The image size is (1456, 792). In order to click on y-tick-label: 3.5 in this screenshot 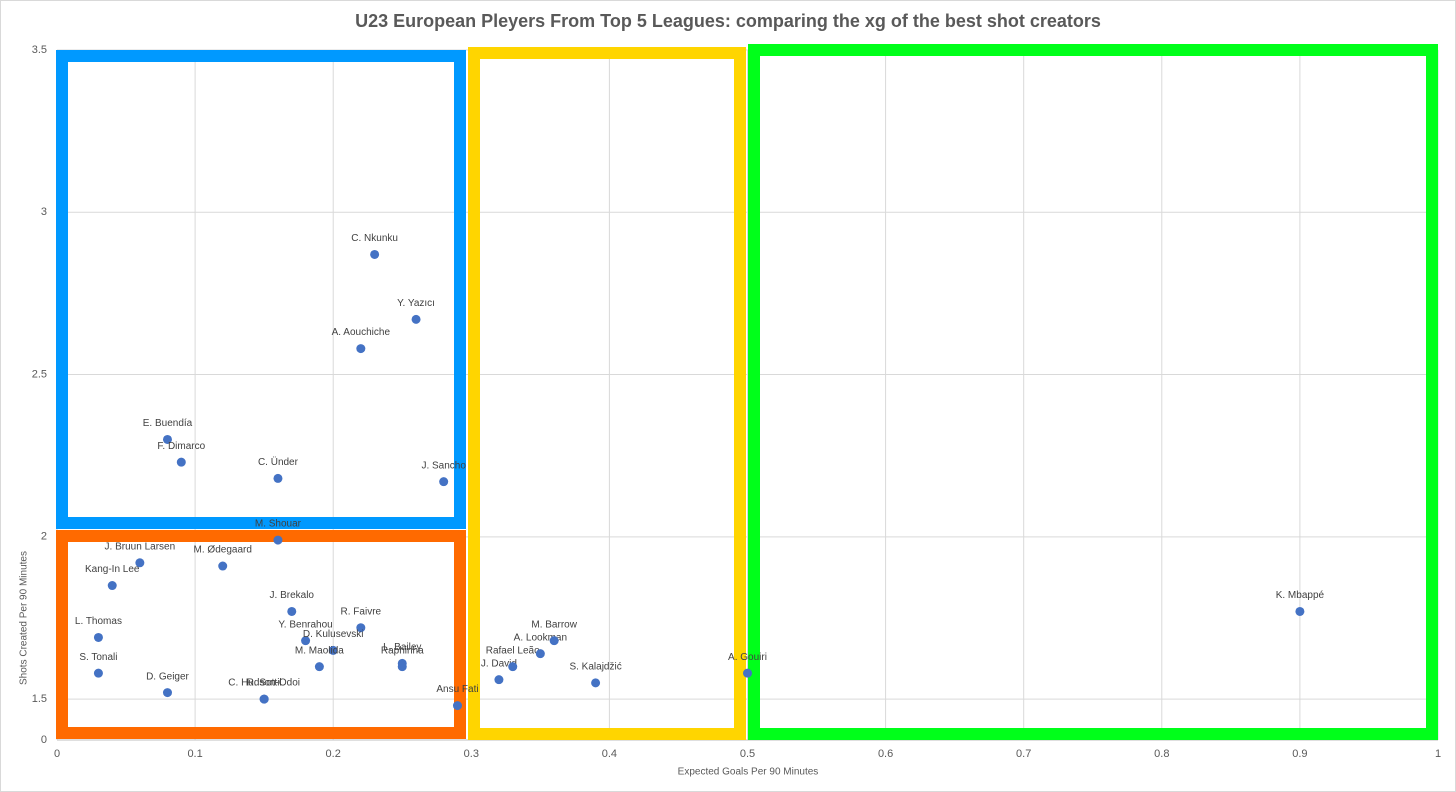, I will do `click(39, 50)`.